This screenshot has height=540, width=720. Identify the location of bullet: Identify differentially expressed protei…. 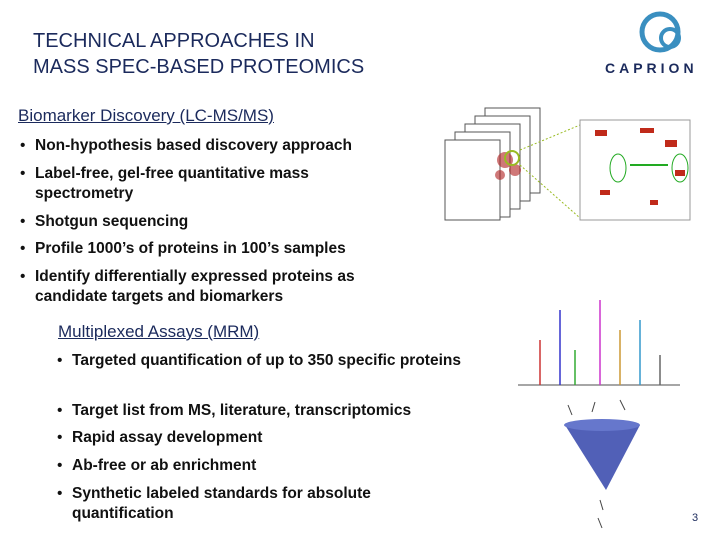
(220, 287).